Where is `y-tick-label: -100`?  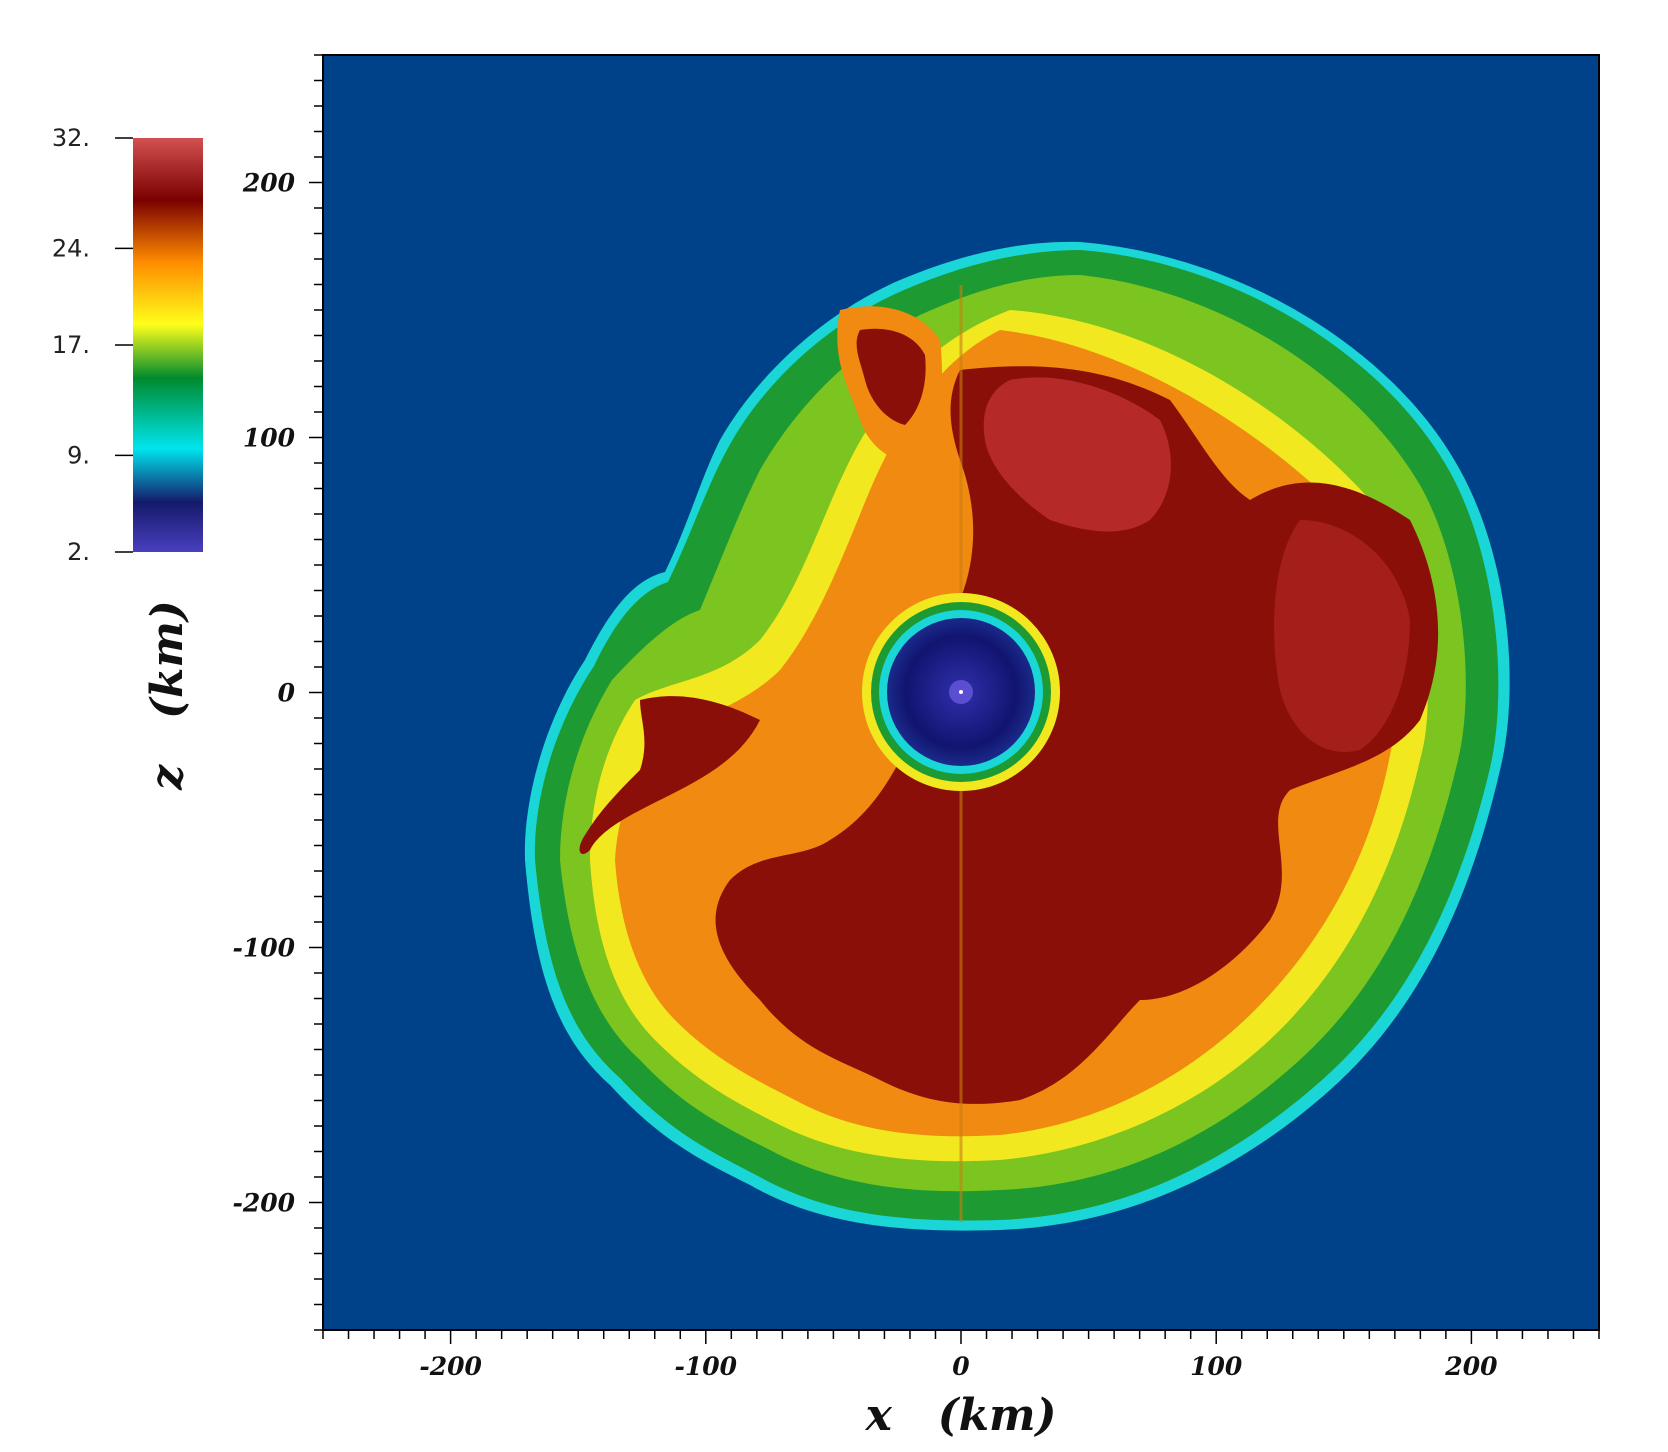
y-tick-label: -100 is located at coordinates (263, 948).